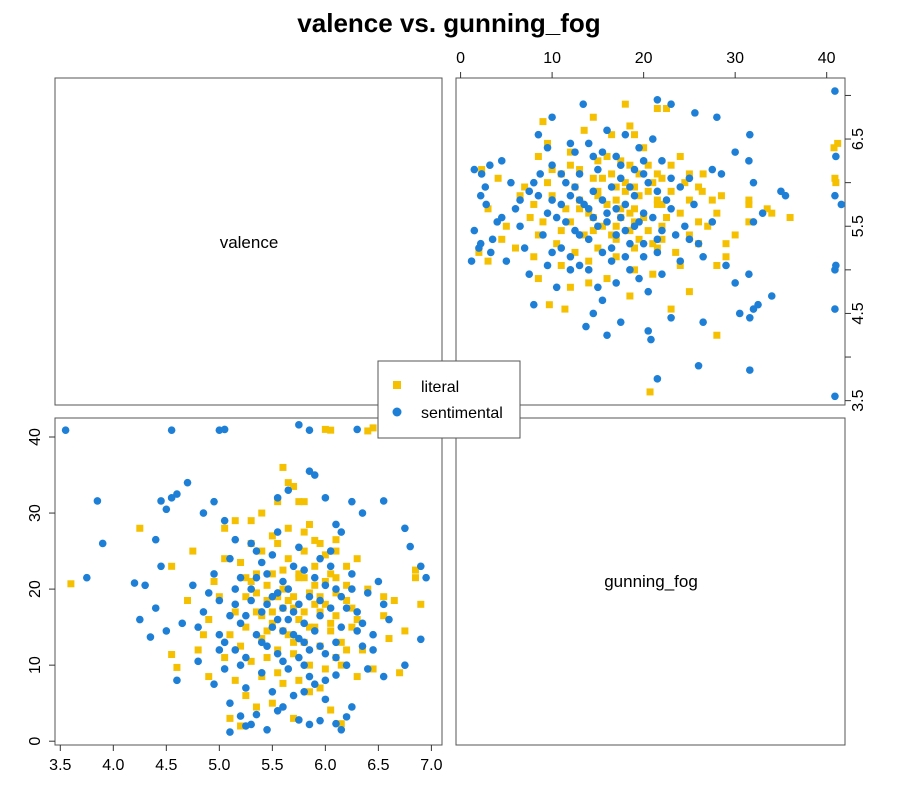 The width and height of the screenshot is (900, 800). Describe the element at coordinates (858, 313) in the screenshot. I see `right-tick-label: 4.5` at that location.